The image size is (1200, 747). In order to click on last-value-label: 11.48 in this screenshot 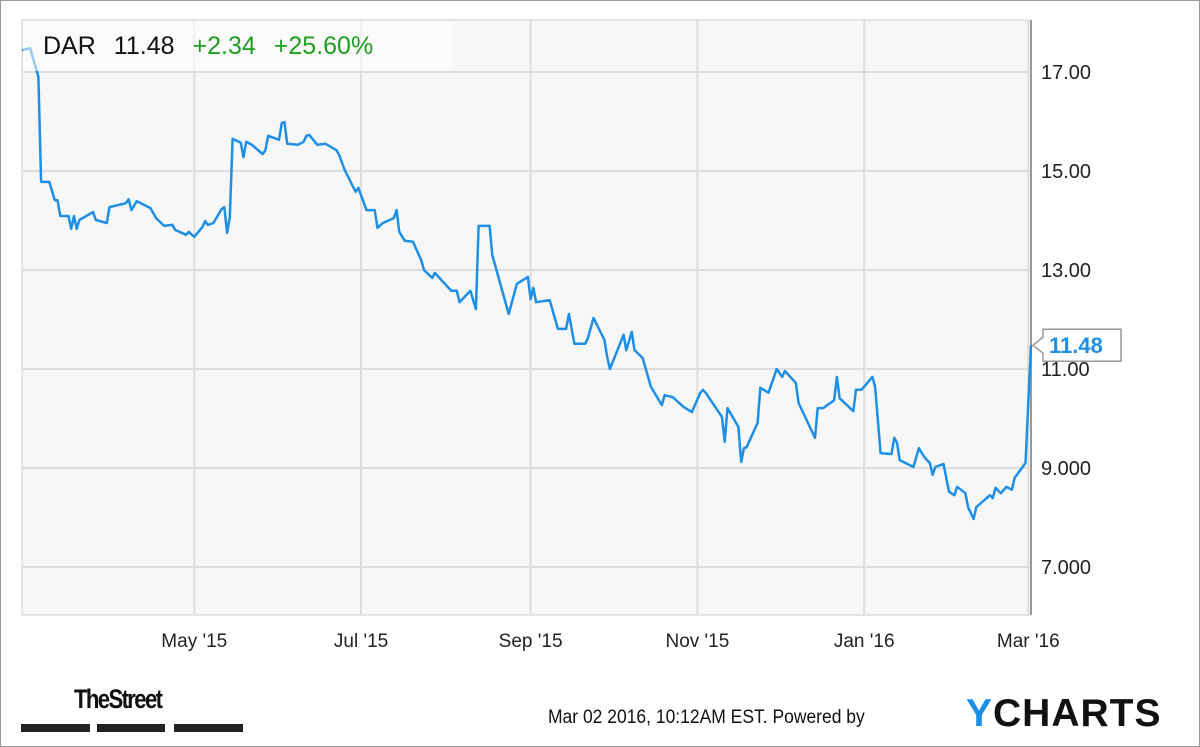, I will do `click(1076, 345)`.